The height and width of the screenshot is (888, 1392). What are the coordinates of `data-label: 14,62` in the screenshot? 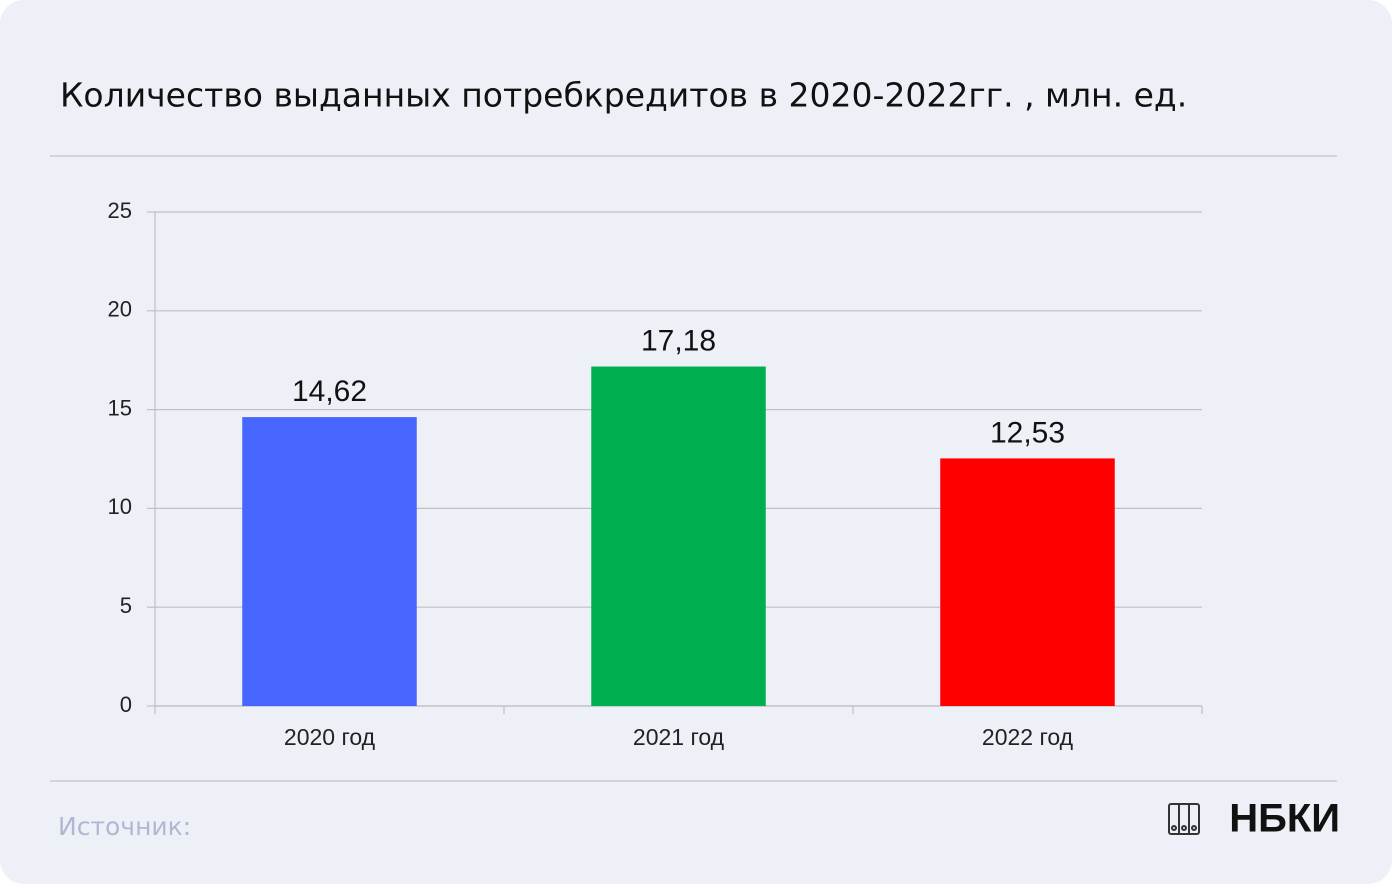 It's located at (329, 391).